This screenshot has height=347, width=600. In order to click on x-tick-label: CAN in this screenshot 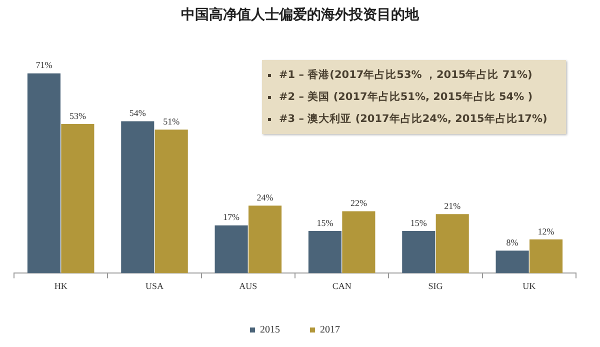, I will do `click(342, 285)`.